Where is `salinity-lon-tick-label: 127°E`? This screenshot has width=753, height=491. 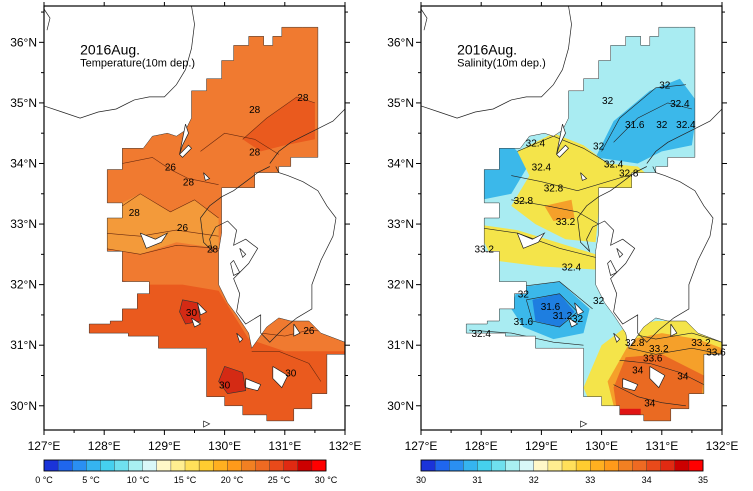 salinity-lon-tick-label: 127°E is located at coordinates (421, 446).